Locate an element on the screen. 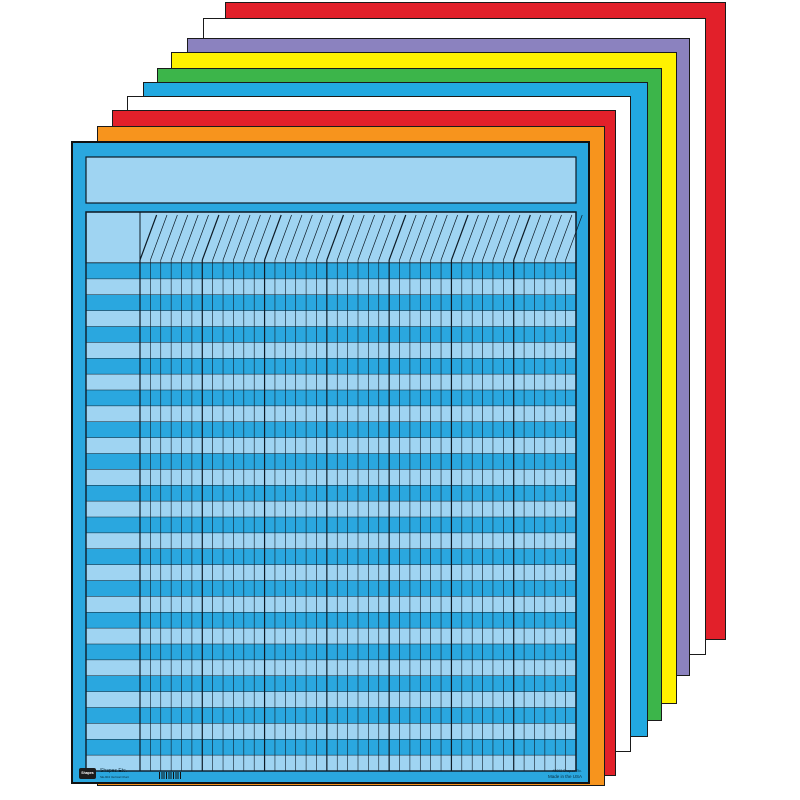 This screenshot has height=800, width=800. shapes-etc-logo: Shapes is located at coordinates (87, 773).